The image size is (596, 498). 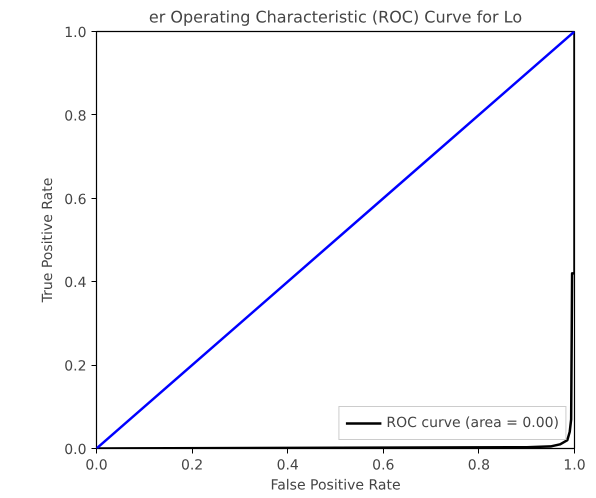 I want to click on x-axis-title: False Positive Rate, so click(x=335, y=486).